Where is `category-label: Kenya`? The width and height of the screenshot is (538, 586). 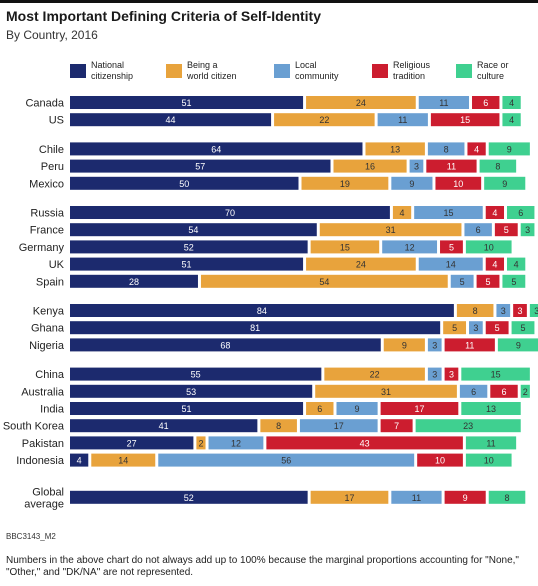 category-label: Kenya is located at coordinates (49, 312).